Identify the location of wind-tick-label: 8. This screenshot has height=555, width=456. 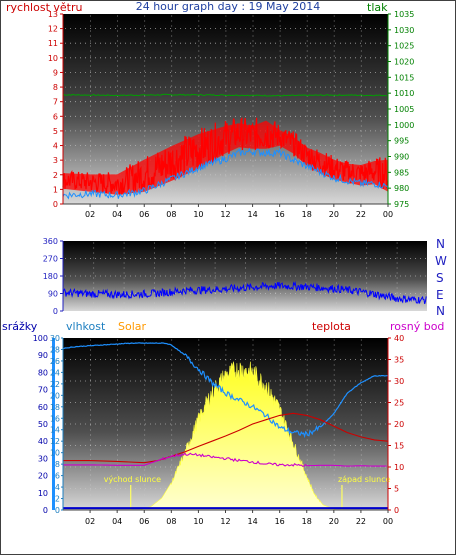
(55, 87).